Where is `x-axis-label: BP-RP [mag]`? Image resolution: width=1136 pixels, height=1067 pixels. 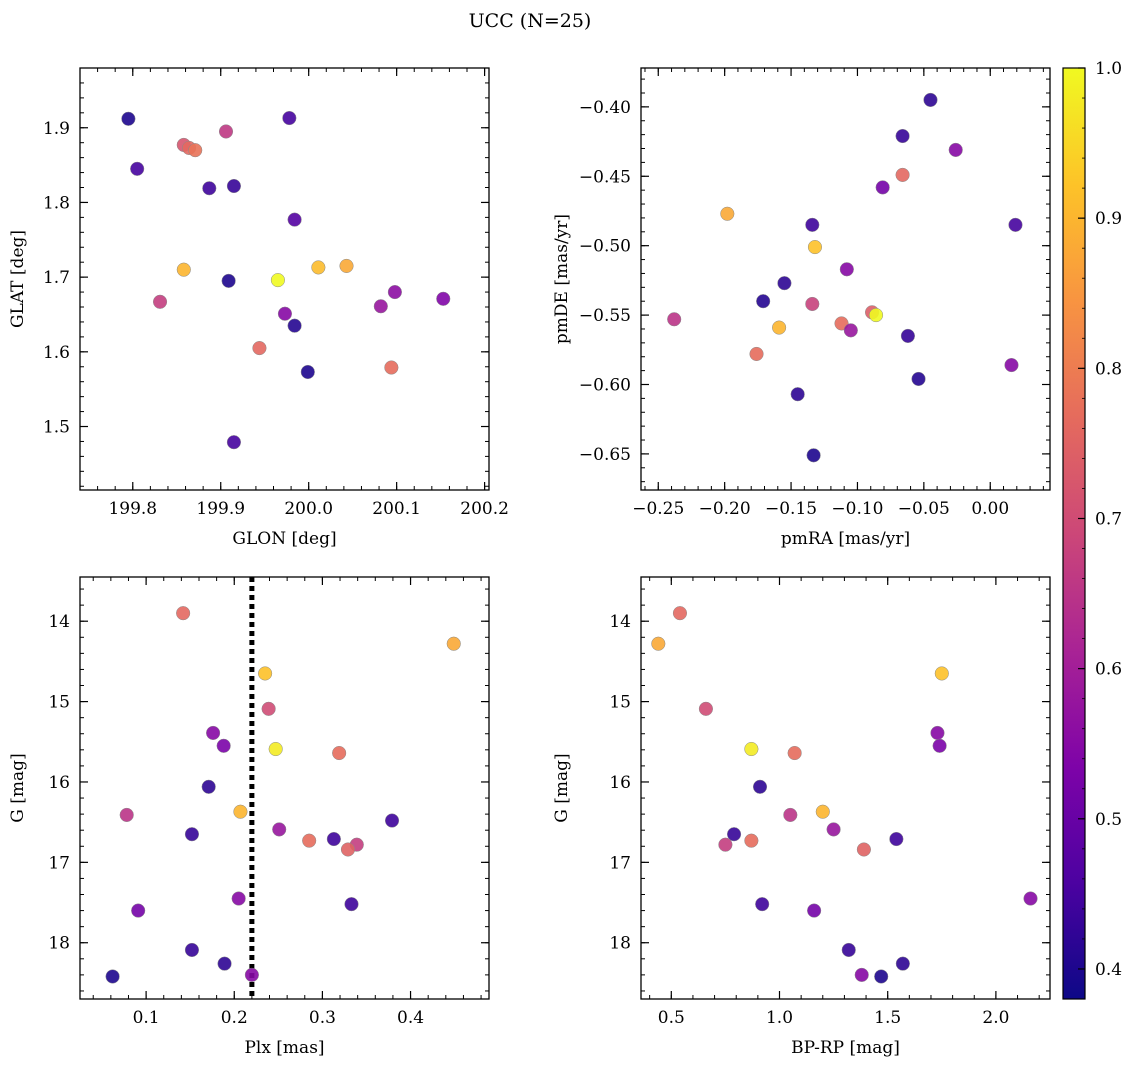 x-axis-label: BP-RP [mag] is located at coordinates (845, 1048).